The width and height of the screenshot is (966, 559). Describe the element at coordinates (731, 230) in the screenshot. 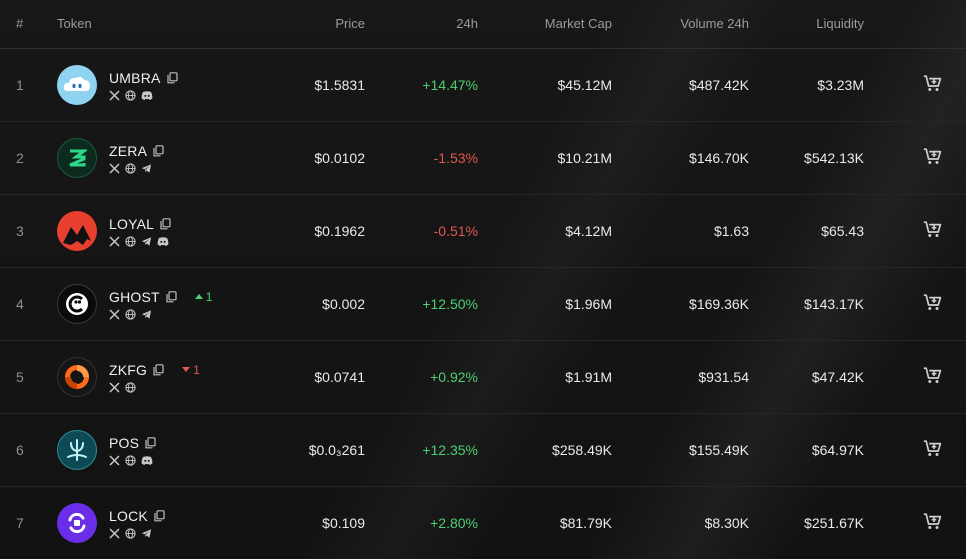

I see `volume-cell: $1.63` at that location.